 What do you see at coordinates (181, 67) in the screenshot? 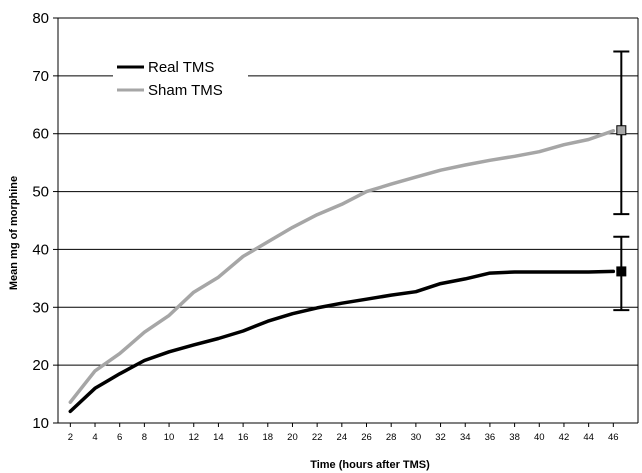
I see `legend-label-real-tms: Real TMS` at bounding box center [181, 67].